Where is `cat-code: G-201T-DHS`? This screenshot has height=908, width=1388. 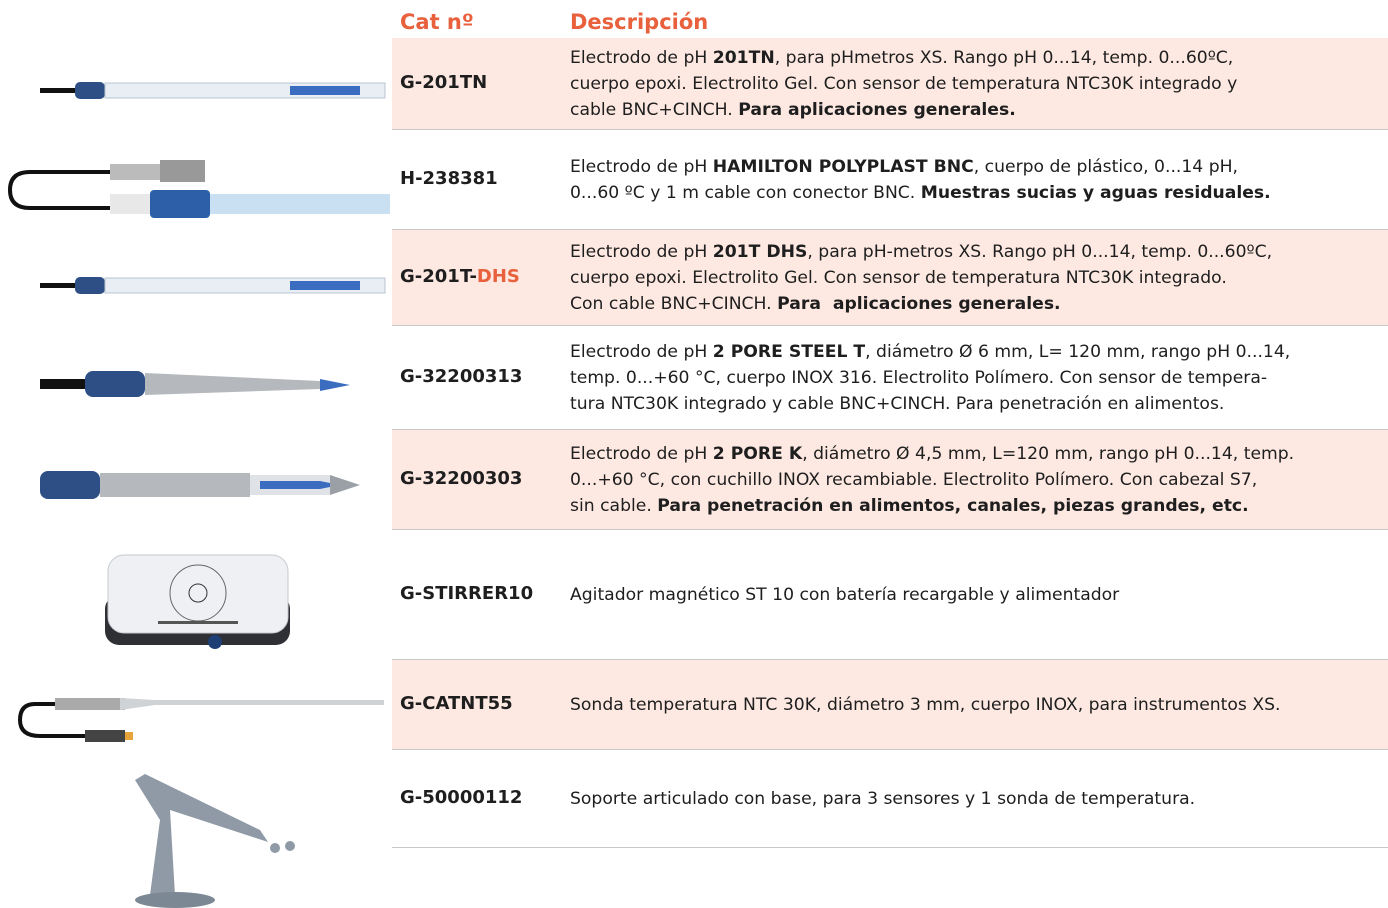 cat-code: G-201T-DHS is located at coordinates (460, 276).